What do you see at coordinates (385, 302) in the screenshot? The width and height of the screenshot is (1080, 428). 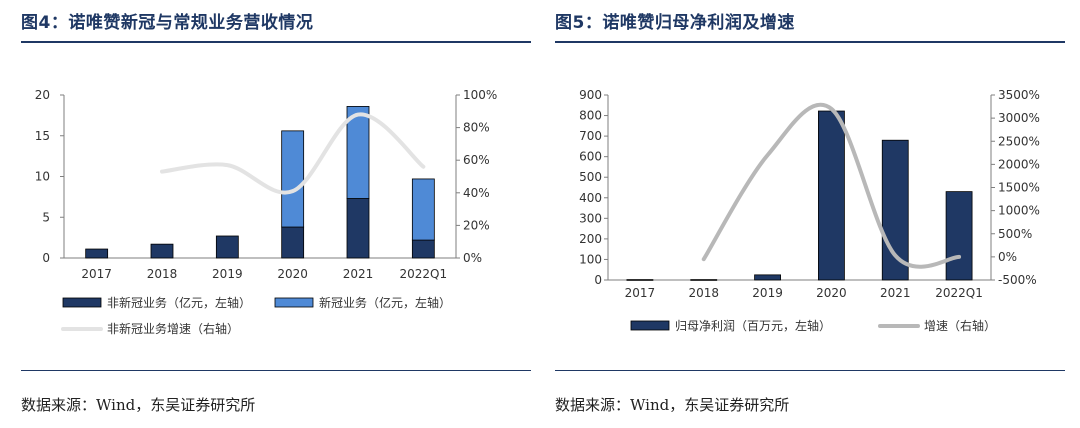 I see `legend-label: 新冠业务（亿元，左轴）` at bounding box center [385, 302].